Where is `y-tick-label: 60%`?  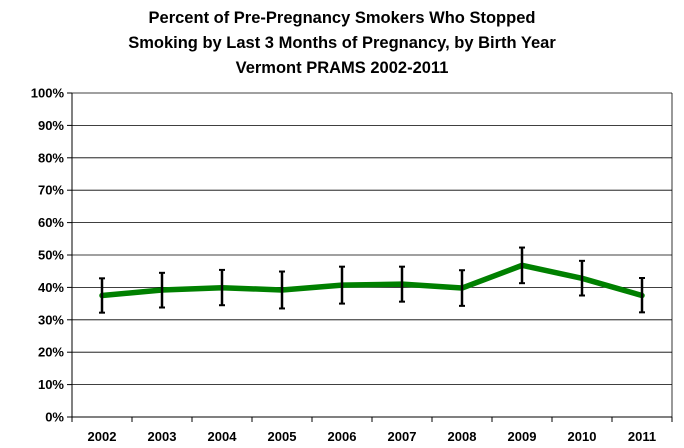
y-tick-label: 60% is located at coordinates (51, 222).